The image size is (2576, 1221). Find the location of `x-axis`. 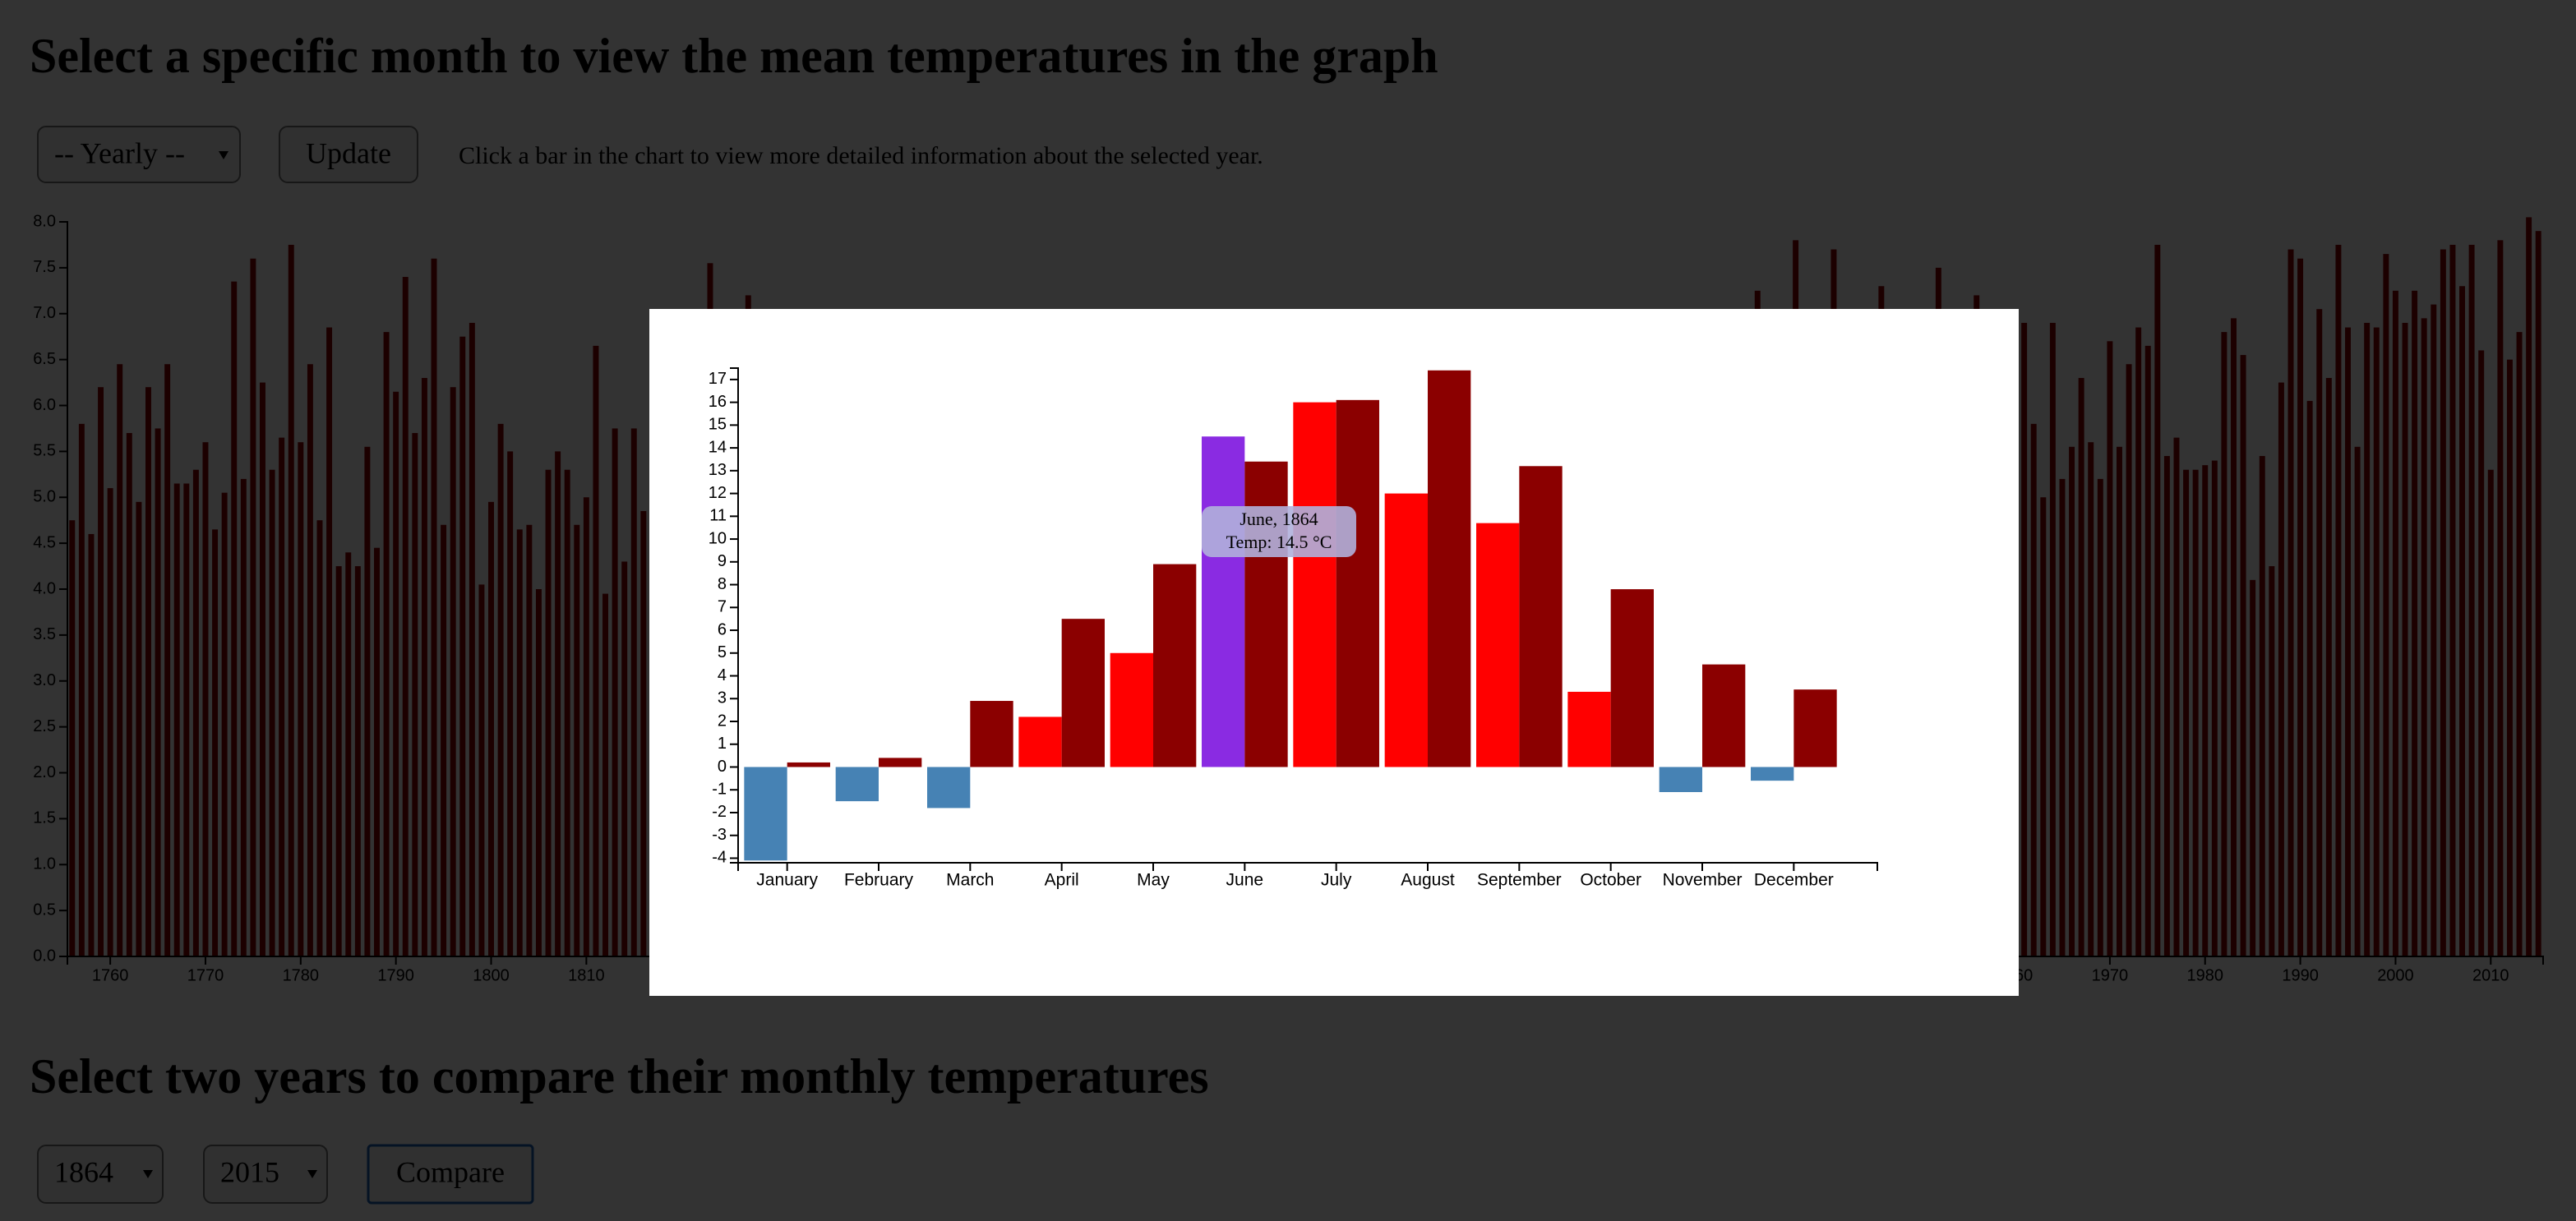

x-axis is located at coordinates (1307, 866).